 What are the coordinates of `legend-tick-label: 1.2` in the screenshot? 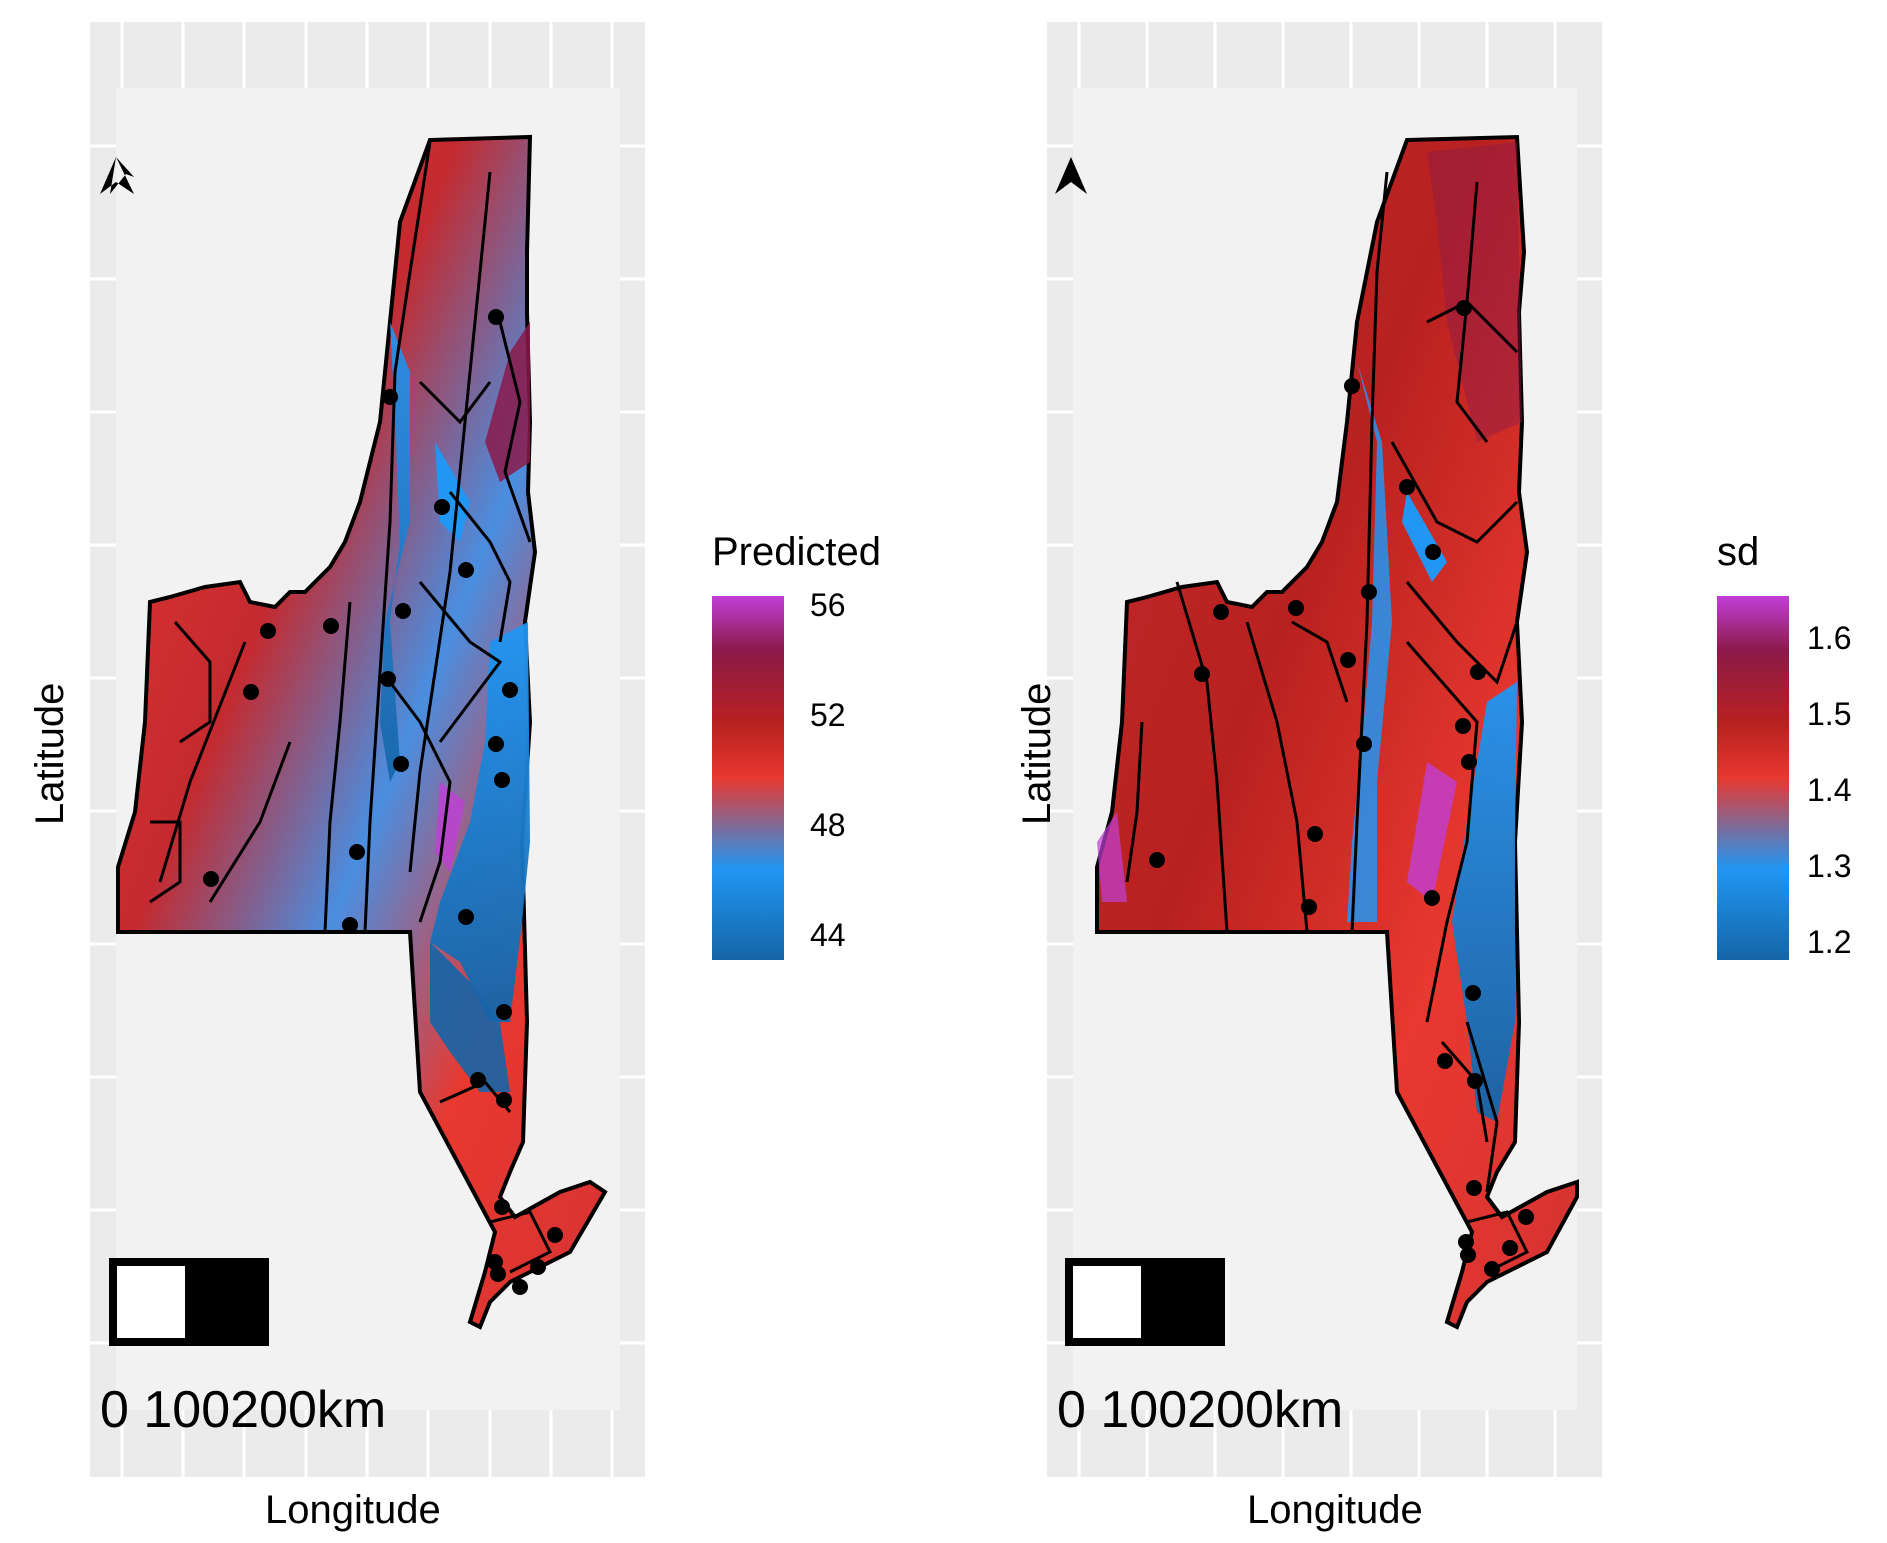 It's located at (1829, 942).